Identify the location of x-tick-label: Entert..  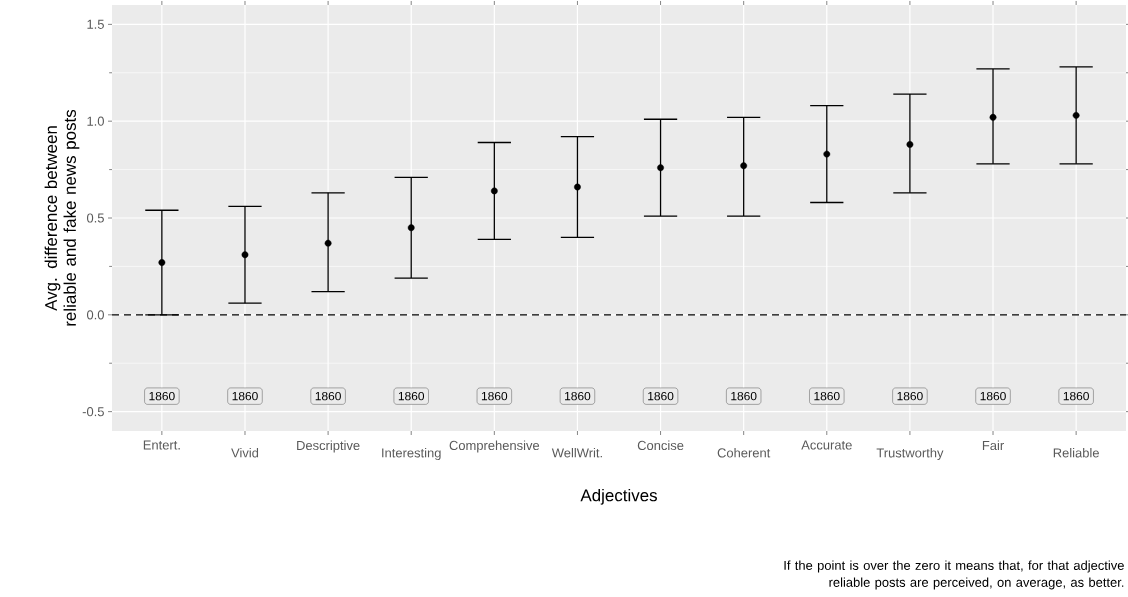
(161, 445).